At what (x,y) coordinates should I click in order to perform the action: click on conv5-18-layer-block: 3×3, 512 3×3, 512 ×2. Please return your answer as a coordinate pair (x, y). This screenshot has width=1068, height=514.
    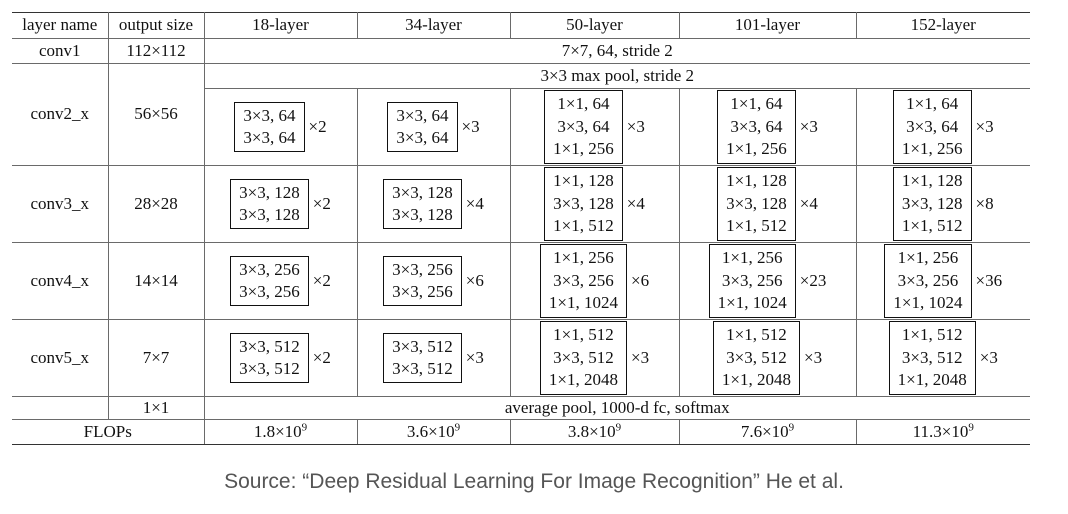
    Looking at the image, I should click on (280, 358).